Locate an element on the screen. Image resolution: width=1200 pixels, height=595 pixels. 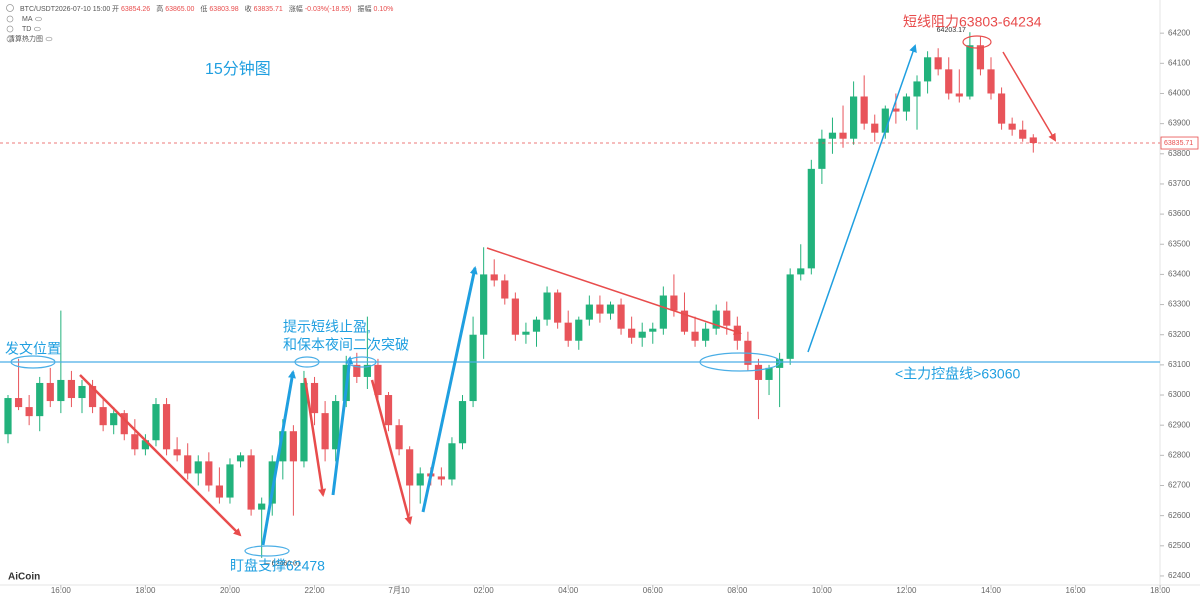
field-label: 收 is located at coordinates (248, 8).